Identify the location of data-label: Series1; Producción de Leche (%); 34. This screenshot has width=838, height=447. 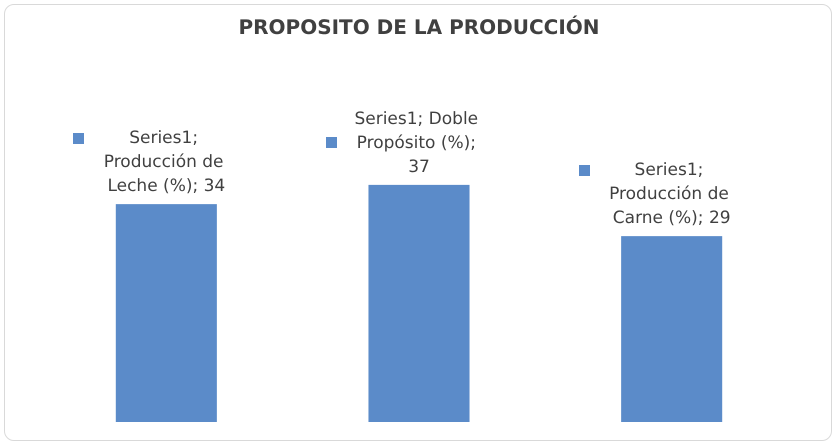
(166, 162).